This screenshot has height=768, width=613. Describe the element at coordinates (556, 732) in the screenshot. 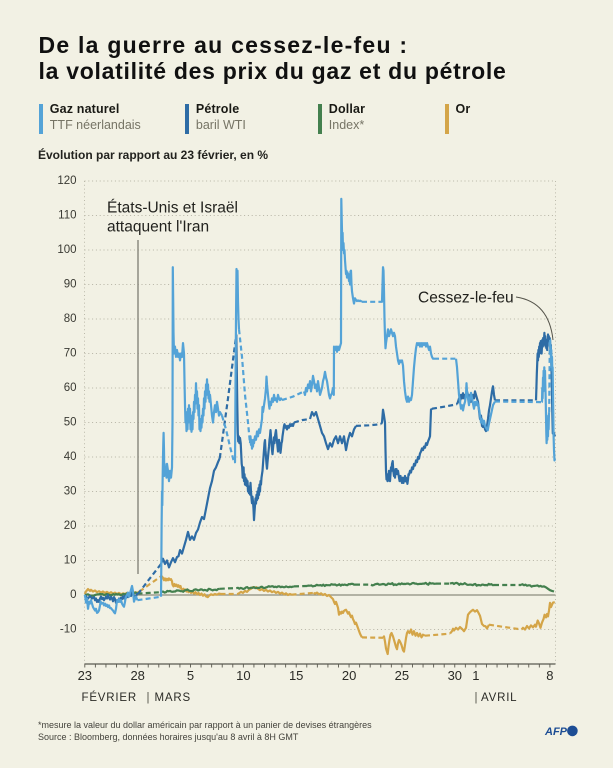

I see `svg-text: AFP` at that location.